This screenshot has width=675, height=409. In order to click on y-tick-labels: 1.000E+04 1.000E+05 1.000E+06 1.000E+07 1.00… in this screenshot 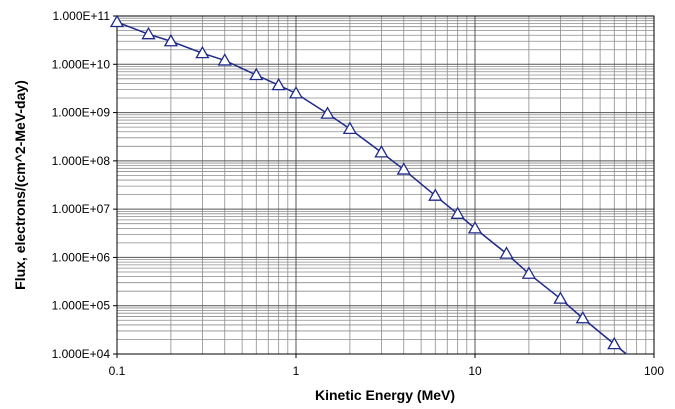, I will do `click(84, 185)`.